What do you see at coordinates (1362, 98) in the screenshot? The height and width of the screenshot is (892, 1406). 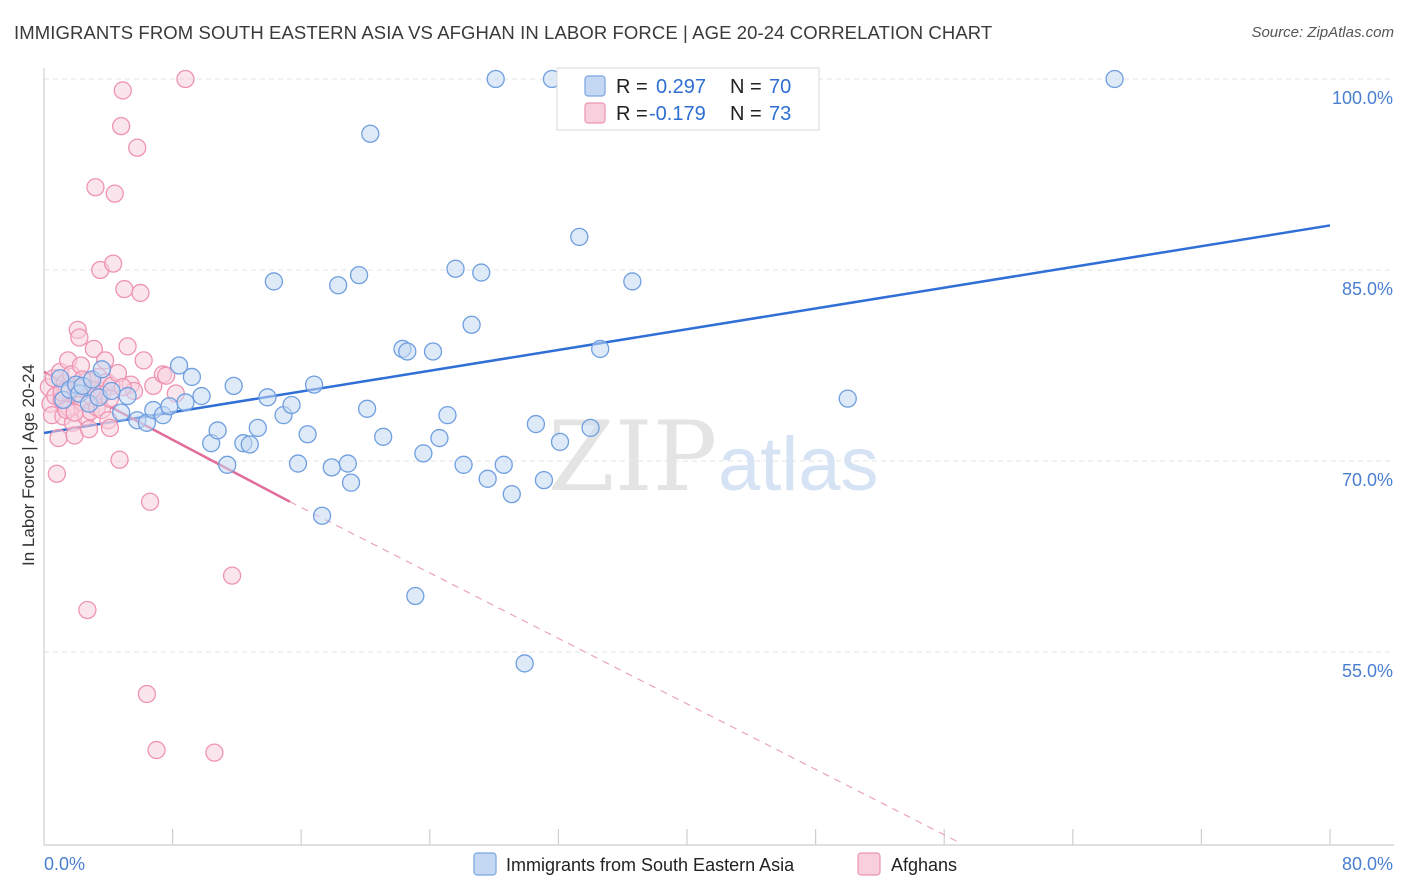 I see `y-tick-label-3: 100.0%` at bounding box center [1362, 98].